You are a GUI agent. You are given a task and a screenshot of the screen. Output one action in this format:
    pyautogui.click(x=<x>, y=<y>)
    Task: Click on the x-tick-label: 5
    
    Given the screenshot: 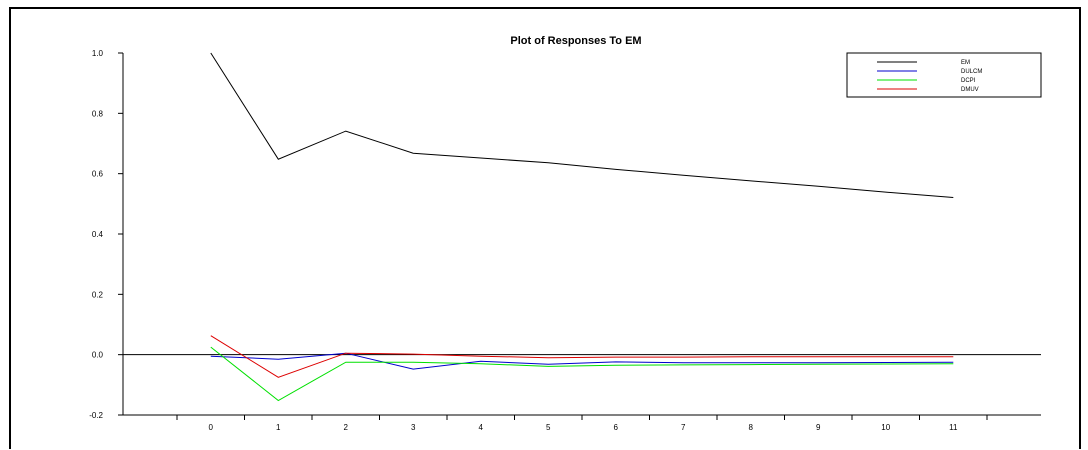 What is the action you would take?
    pyautogui.click(x=548, y=427)
    